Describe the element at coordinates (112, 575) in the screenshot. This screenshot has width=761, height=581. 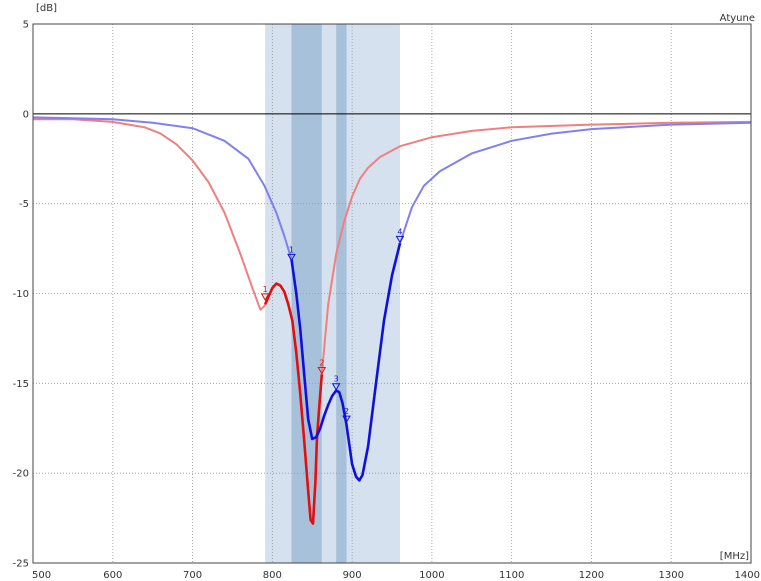
I see `x-tick-label: 600` at that location.